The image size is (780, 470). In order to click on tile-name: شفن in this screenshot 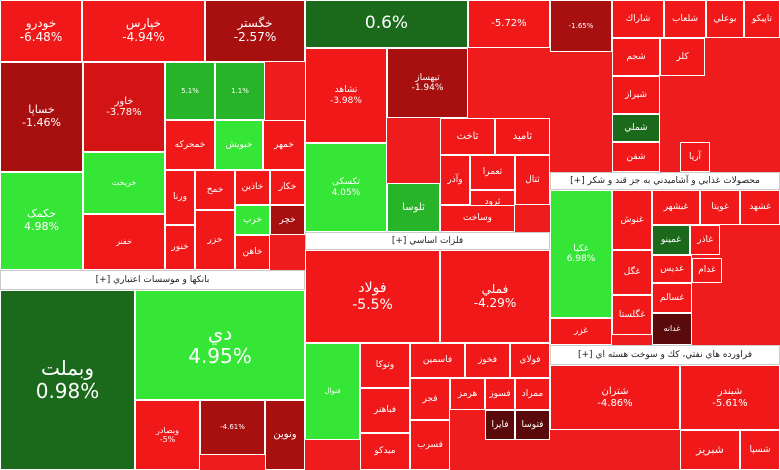, I will do `click(636, 156)`.